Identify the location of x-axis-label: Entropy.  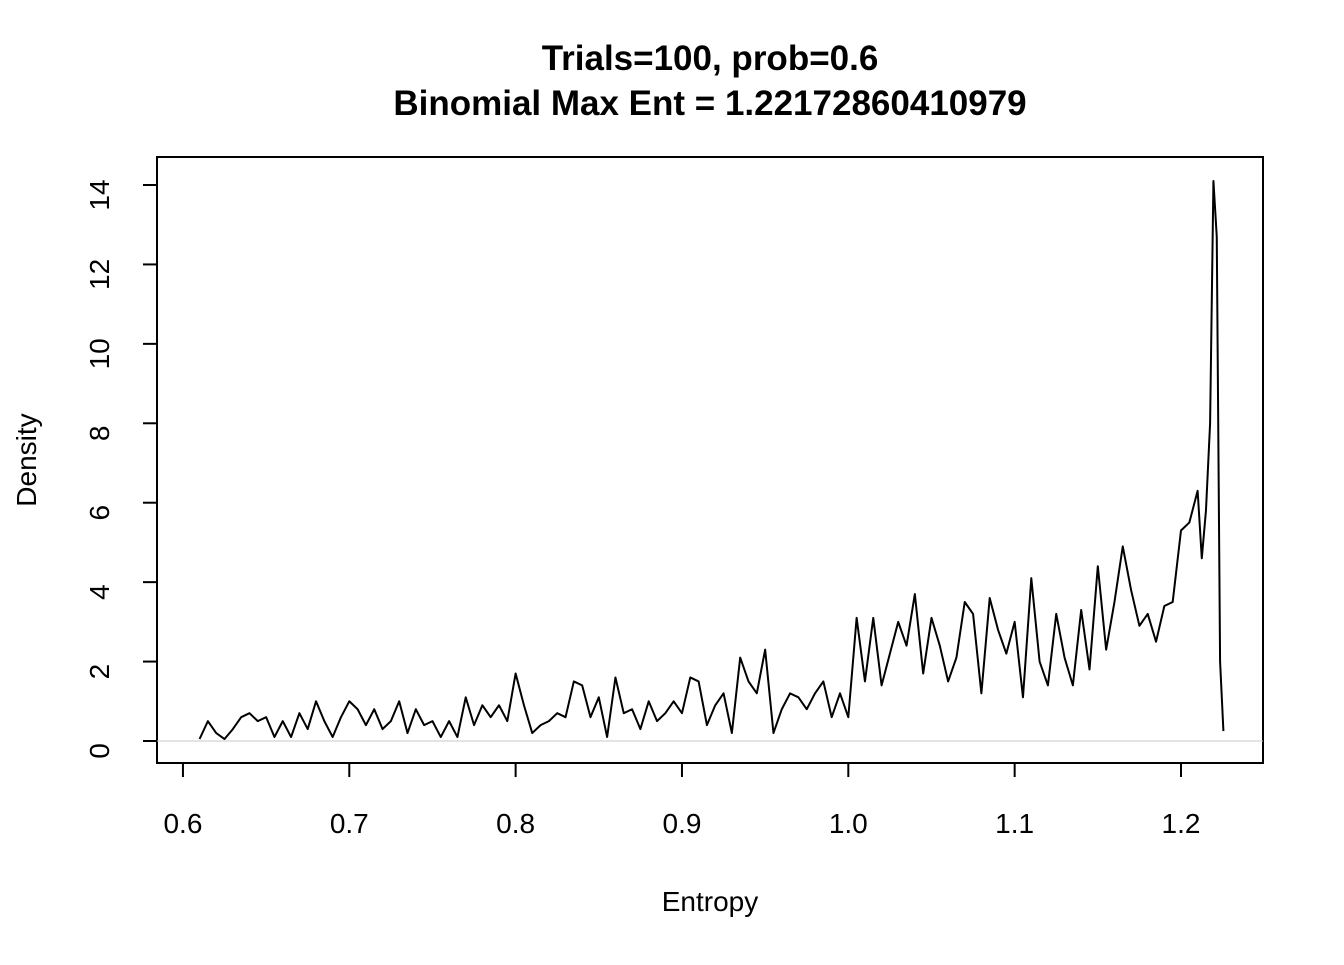
(710, 901).